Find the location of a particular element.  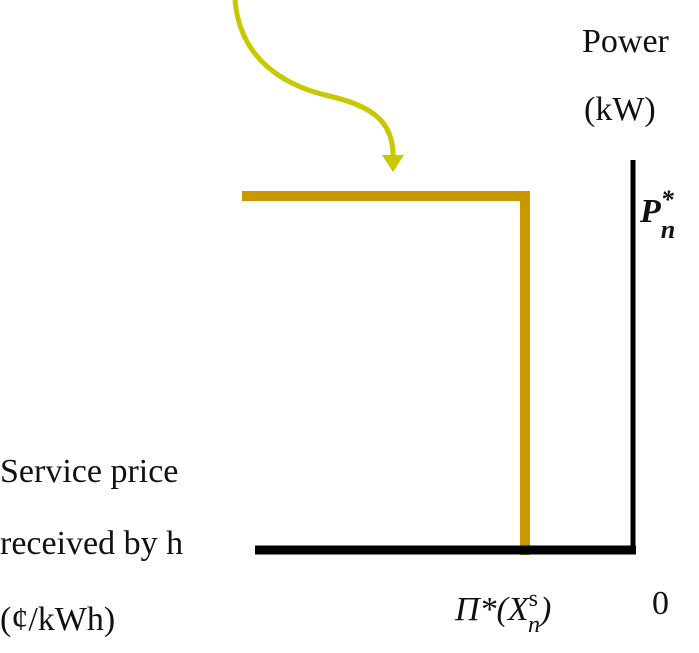

price-base: X is located at coordinates (518, 609).